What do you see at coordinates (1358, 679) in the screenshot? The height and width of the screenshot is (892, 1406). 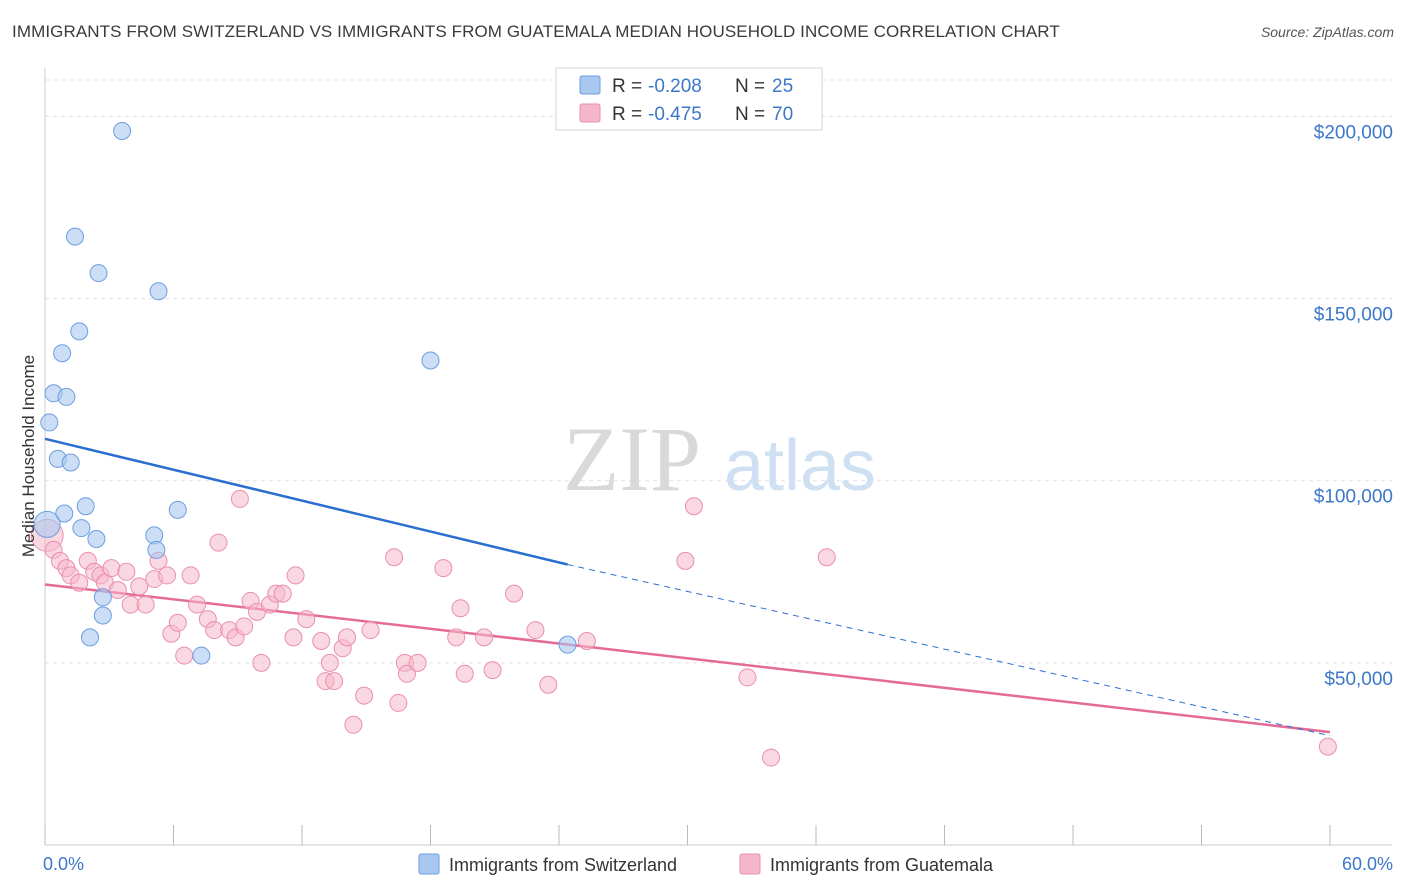 I see `y-tick-label: $50,000` at bounding box center [1358, 679].